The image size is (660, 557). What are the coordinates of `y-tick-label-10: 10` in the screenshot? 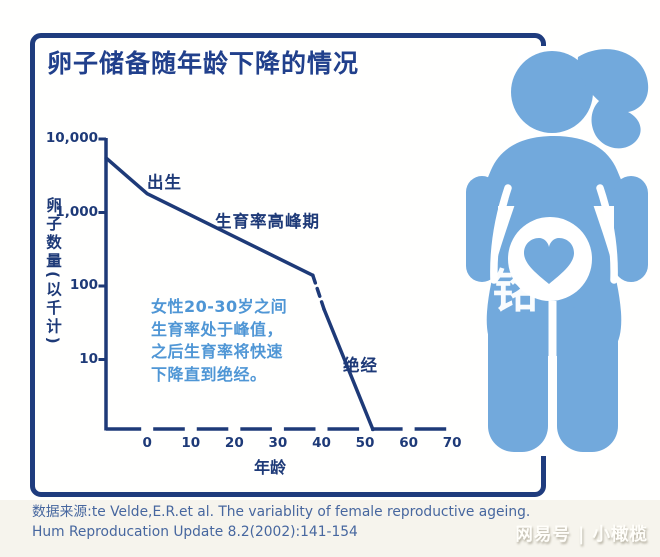 It's located at (88, 358).